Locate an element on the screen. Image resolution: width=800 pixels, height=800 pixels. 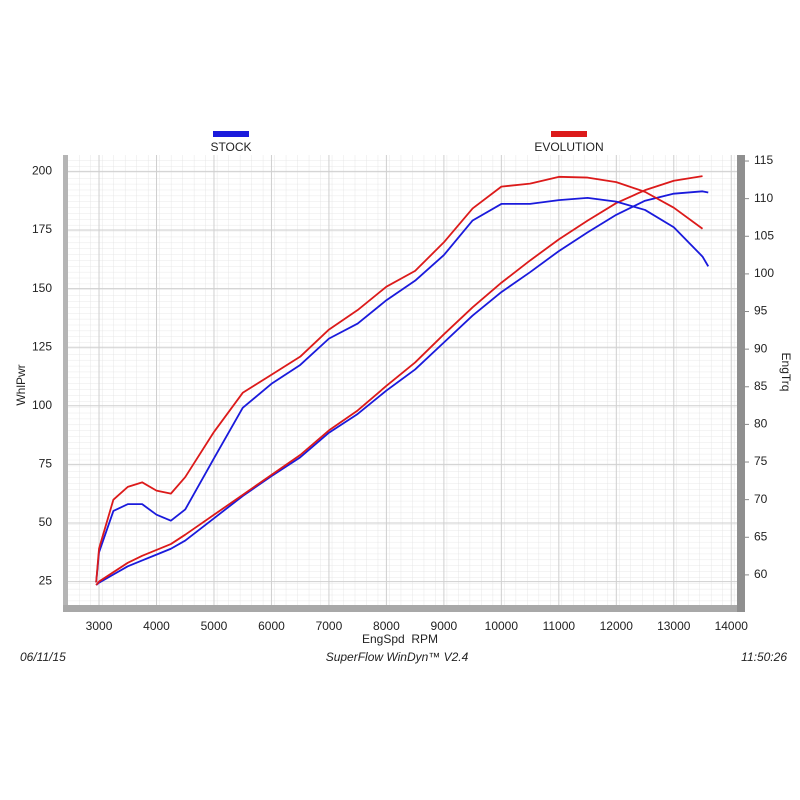
y2-tick-label: 95 is located at coordinates (761, 311).